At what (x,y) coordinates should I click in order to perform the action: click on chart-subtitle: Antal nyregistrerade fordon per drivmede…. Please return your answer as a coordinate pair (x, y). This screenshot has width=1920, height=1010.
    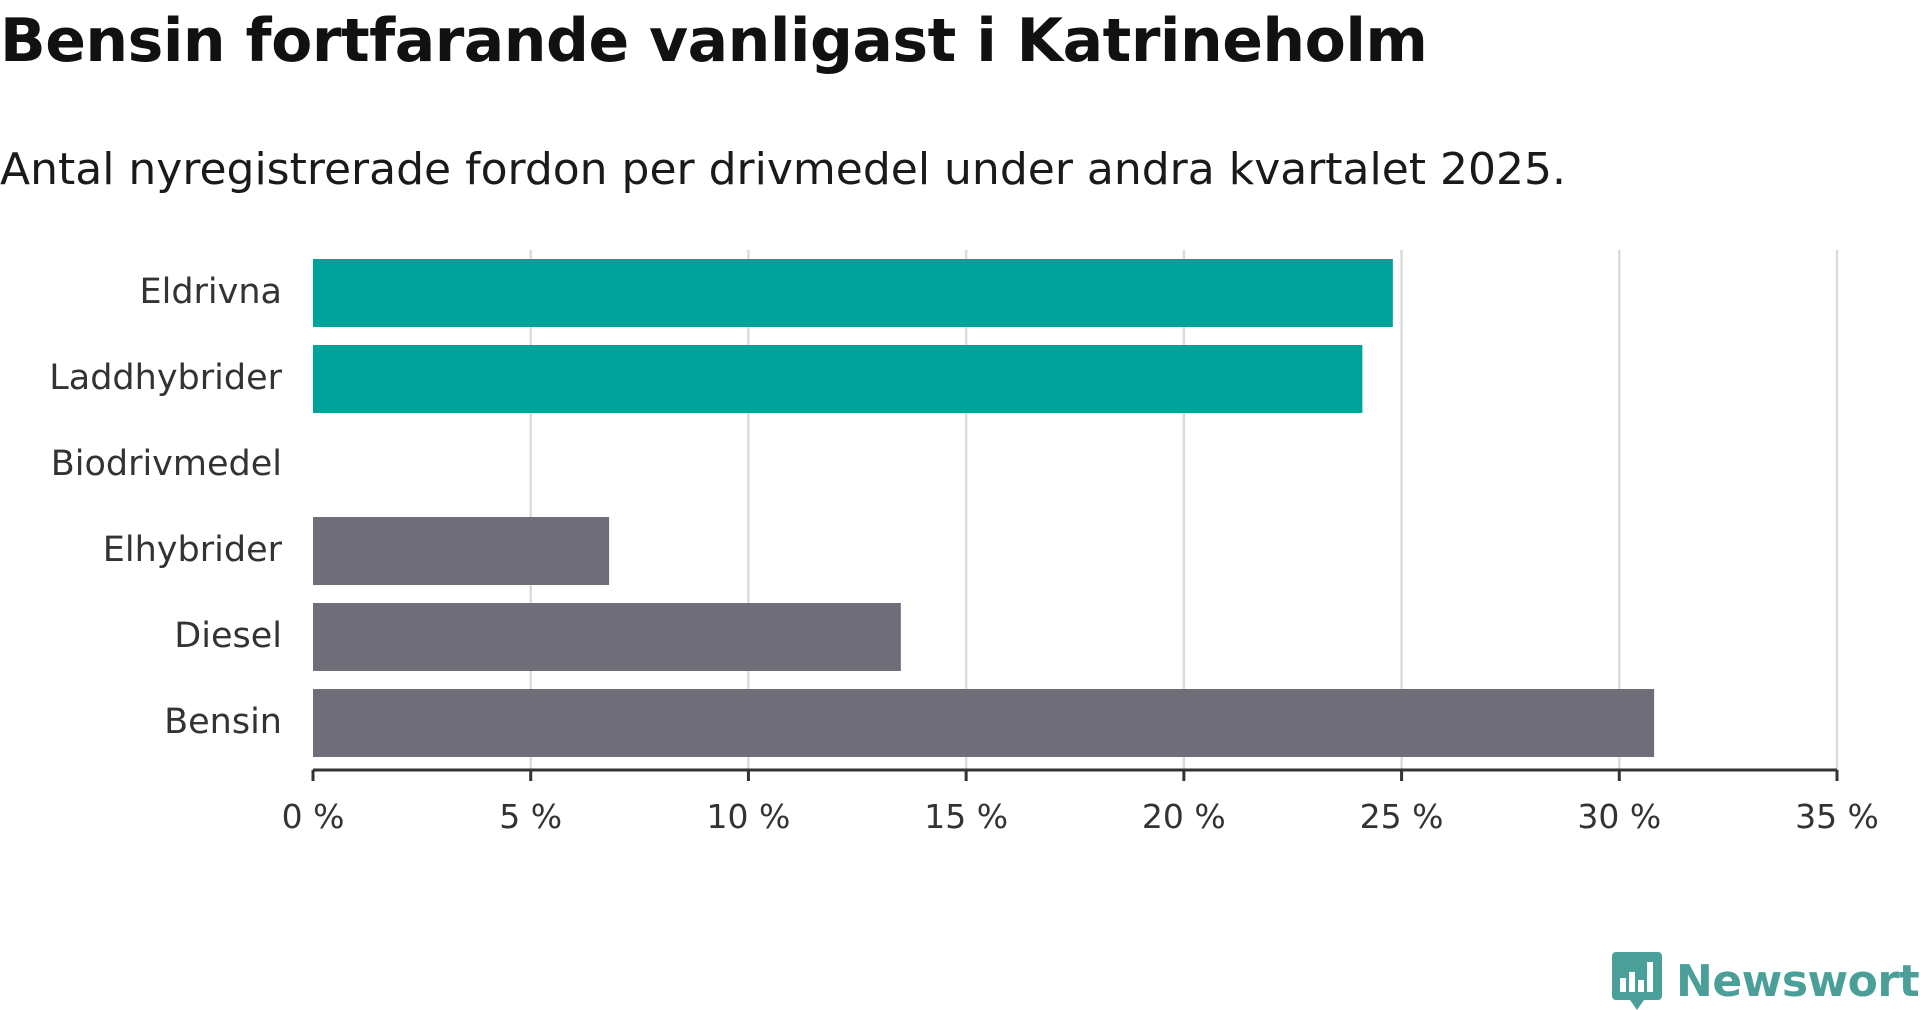
    Looking at the image, I should click on (783, 169).